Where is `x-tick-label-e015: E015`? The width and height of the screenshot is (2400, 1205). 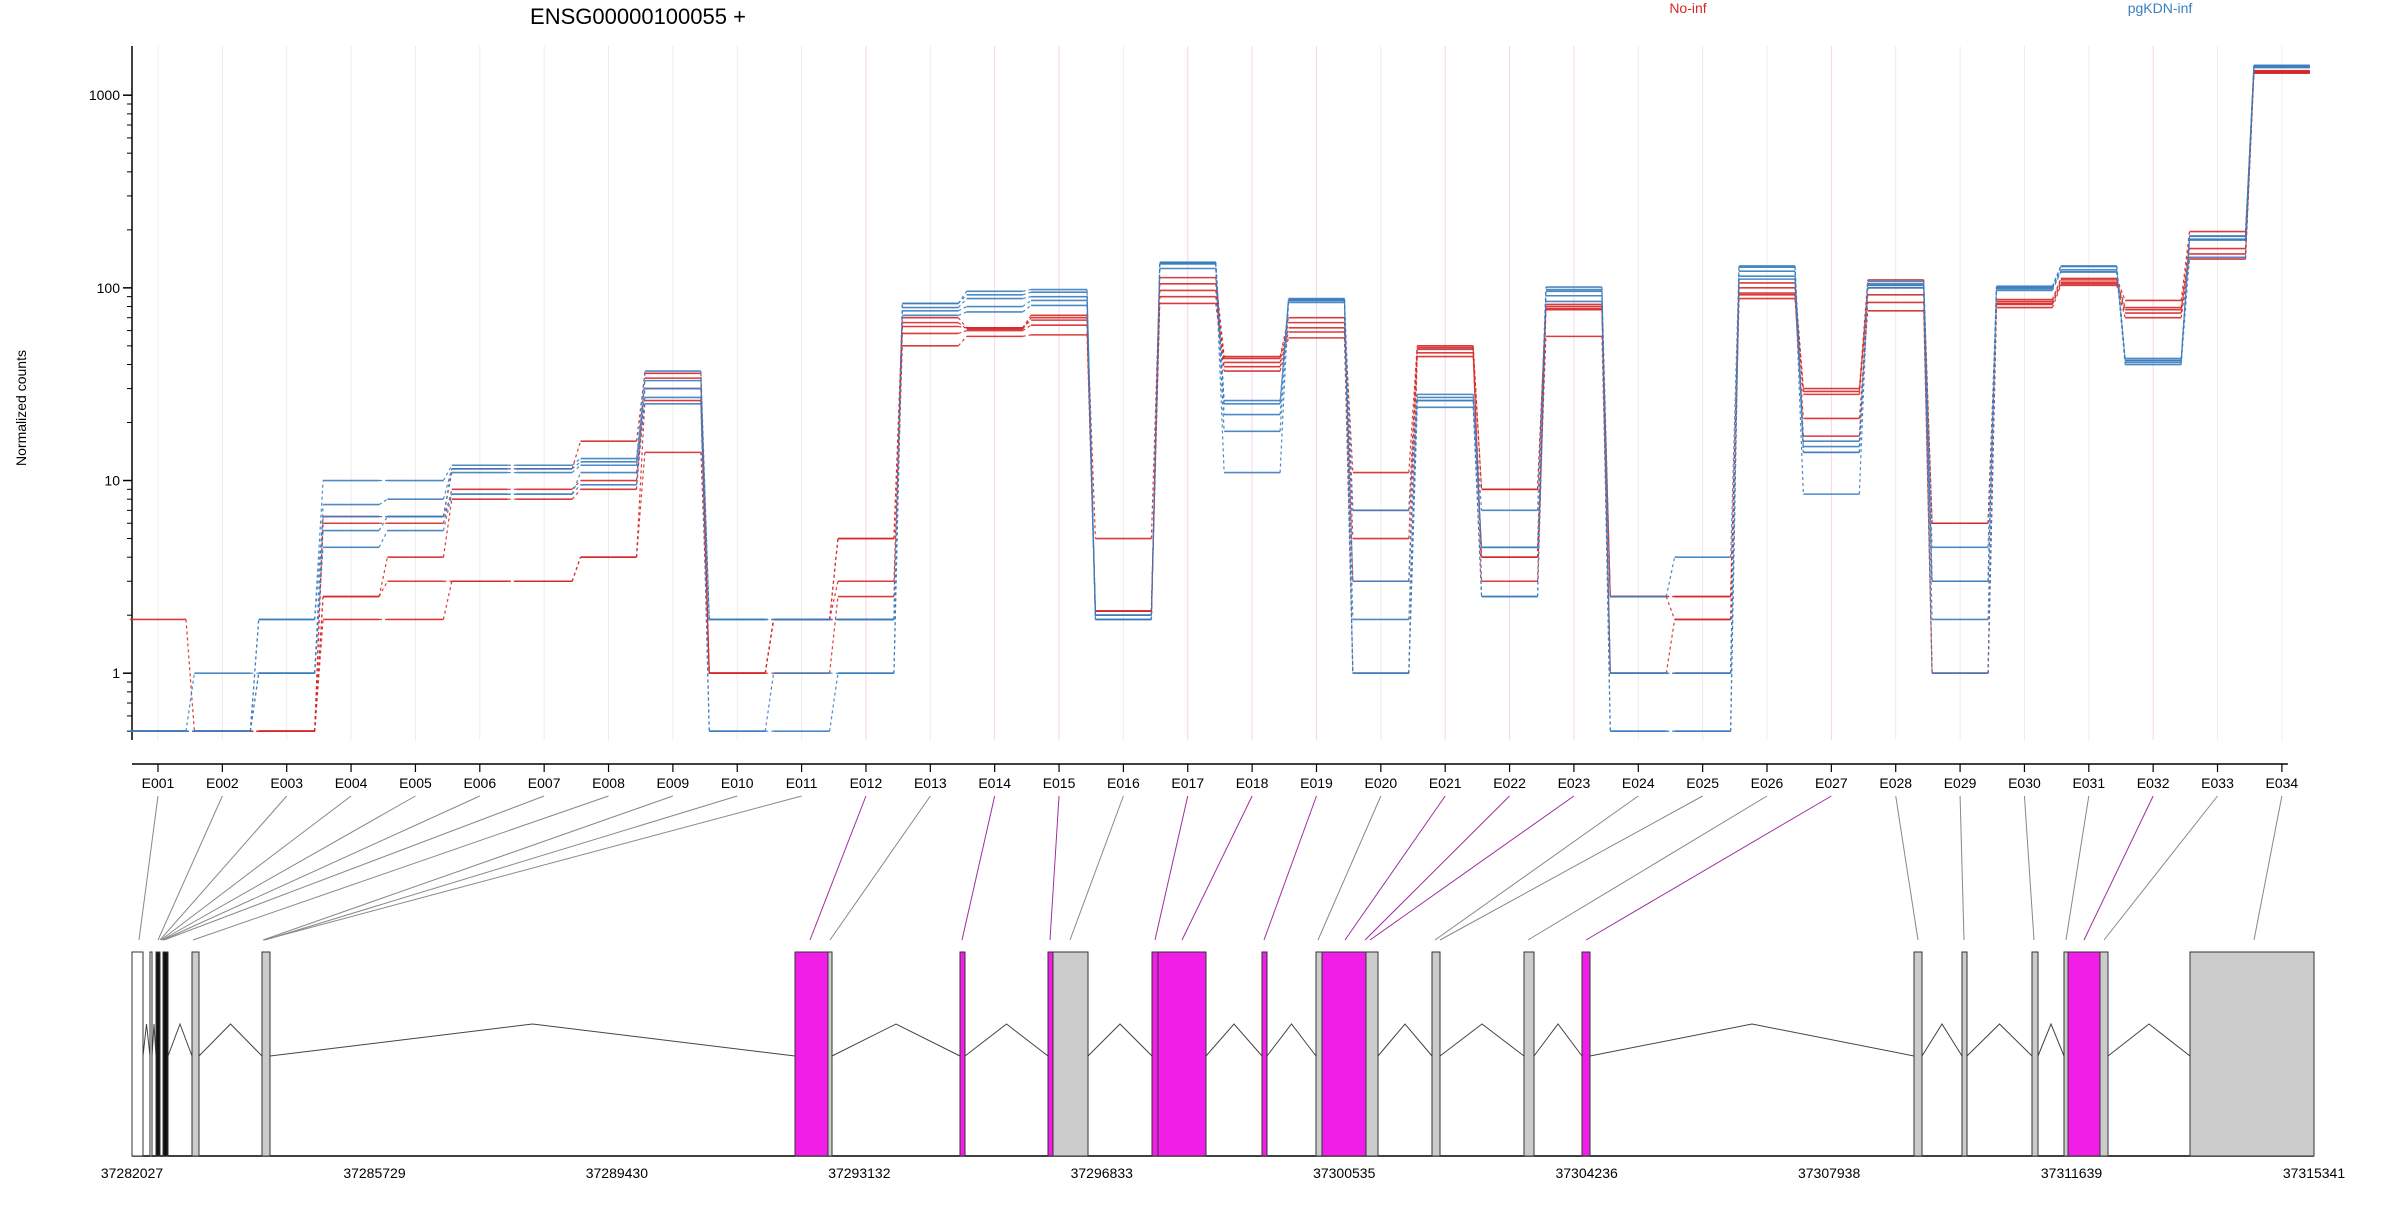
x-tick-label-e015: E015 is located at coordinates (1059, 783).